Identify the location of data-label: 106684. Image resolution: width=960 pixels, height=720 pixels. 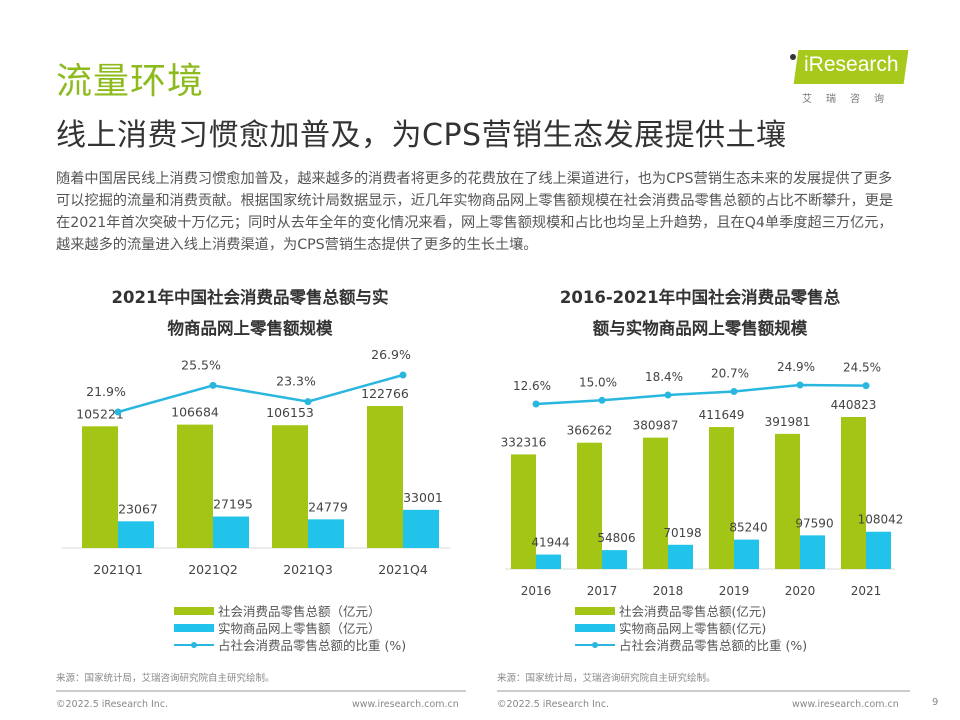
(195, 412).